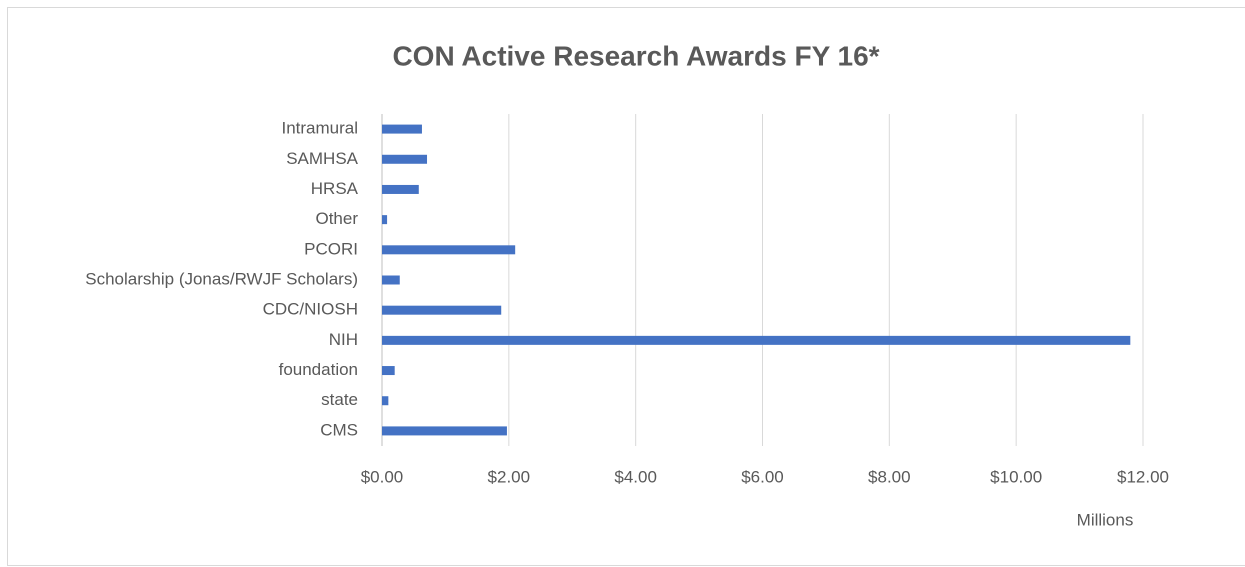  I want to click on y-tick-label: NIH, so click(343, 339).